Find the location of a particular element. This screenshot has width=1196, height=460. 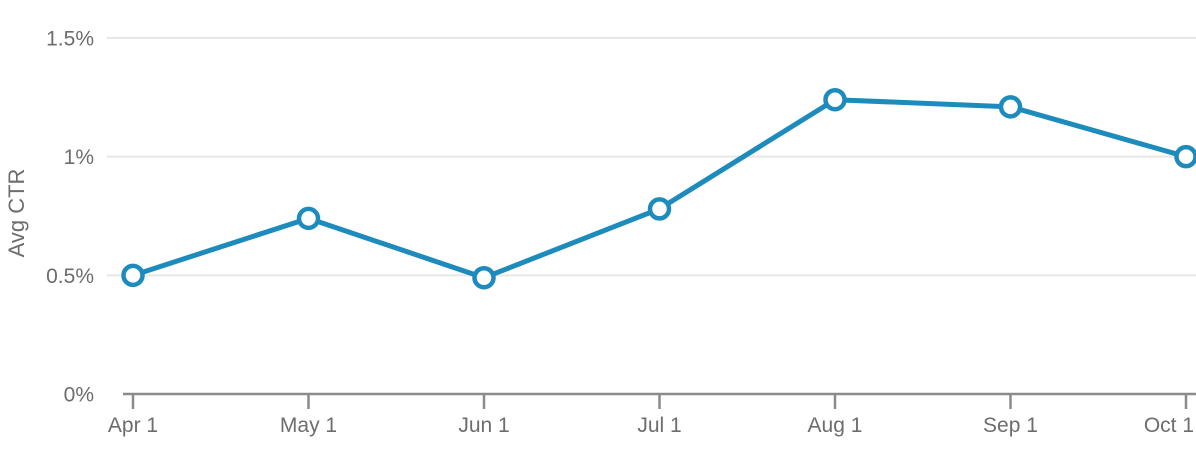

x-tick-label: Jun 1 is located at coordinates (483, 425).